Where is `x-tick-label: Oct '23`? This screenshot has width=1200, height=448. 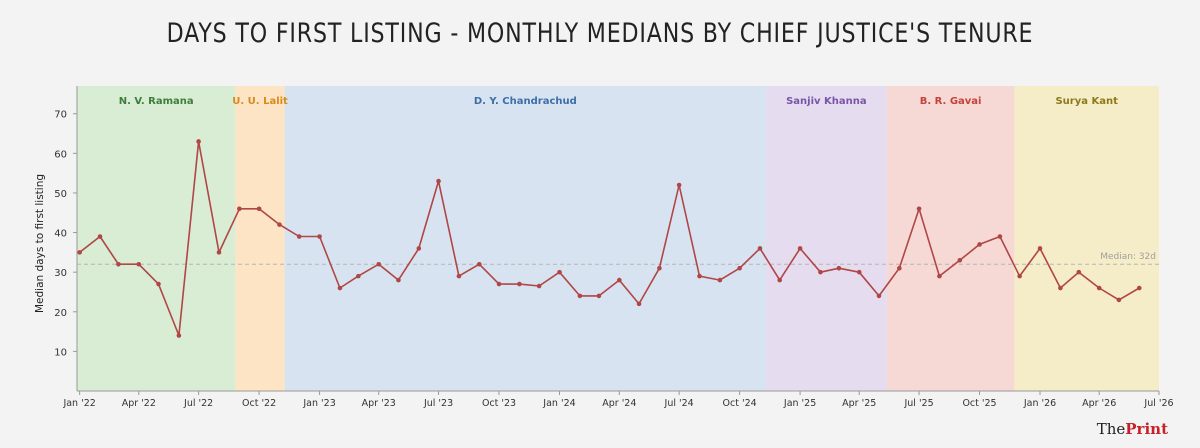
x-tick-label: Oct '23 is located at coordinates (499, 403).